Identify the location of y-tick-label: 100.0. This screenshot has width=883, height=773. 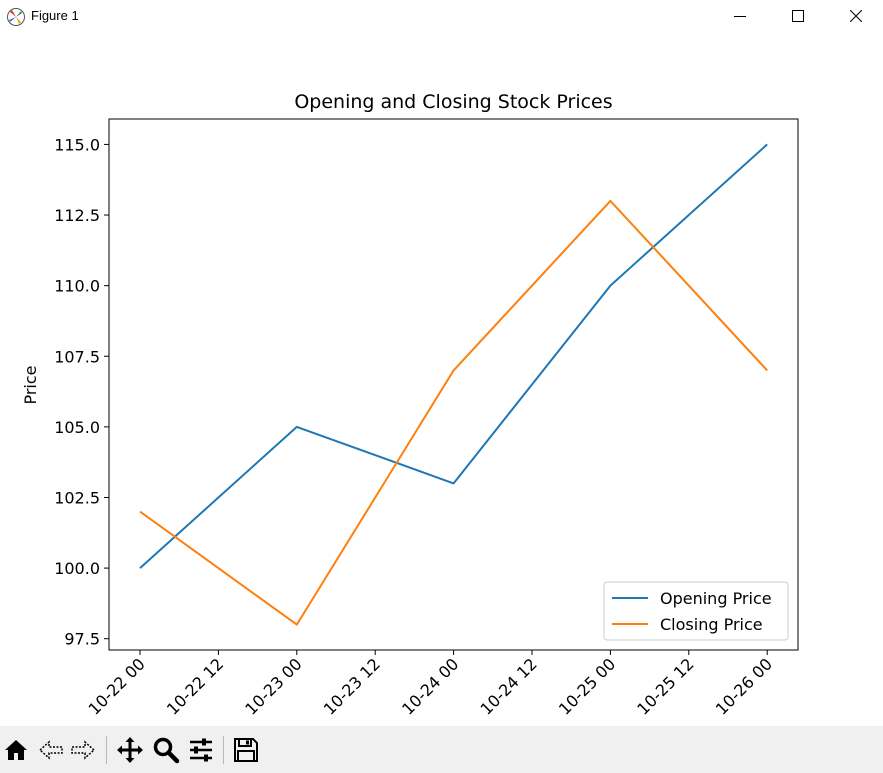
(77, 568).